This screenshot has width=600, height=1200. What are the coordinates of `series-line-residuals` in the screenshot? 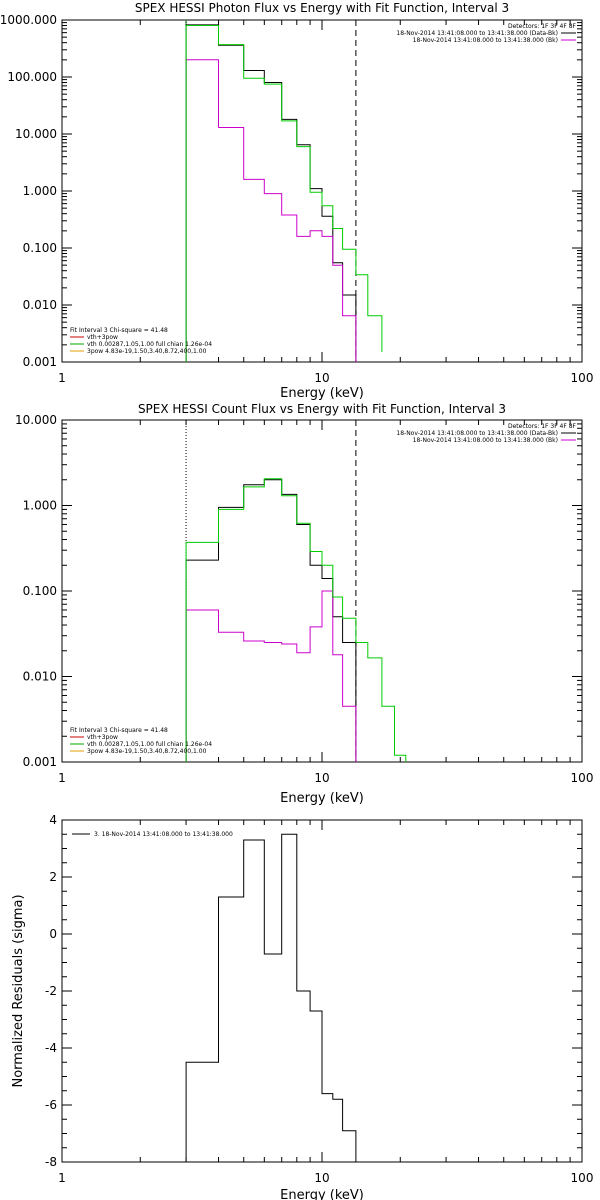 It's located at (271, 997).